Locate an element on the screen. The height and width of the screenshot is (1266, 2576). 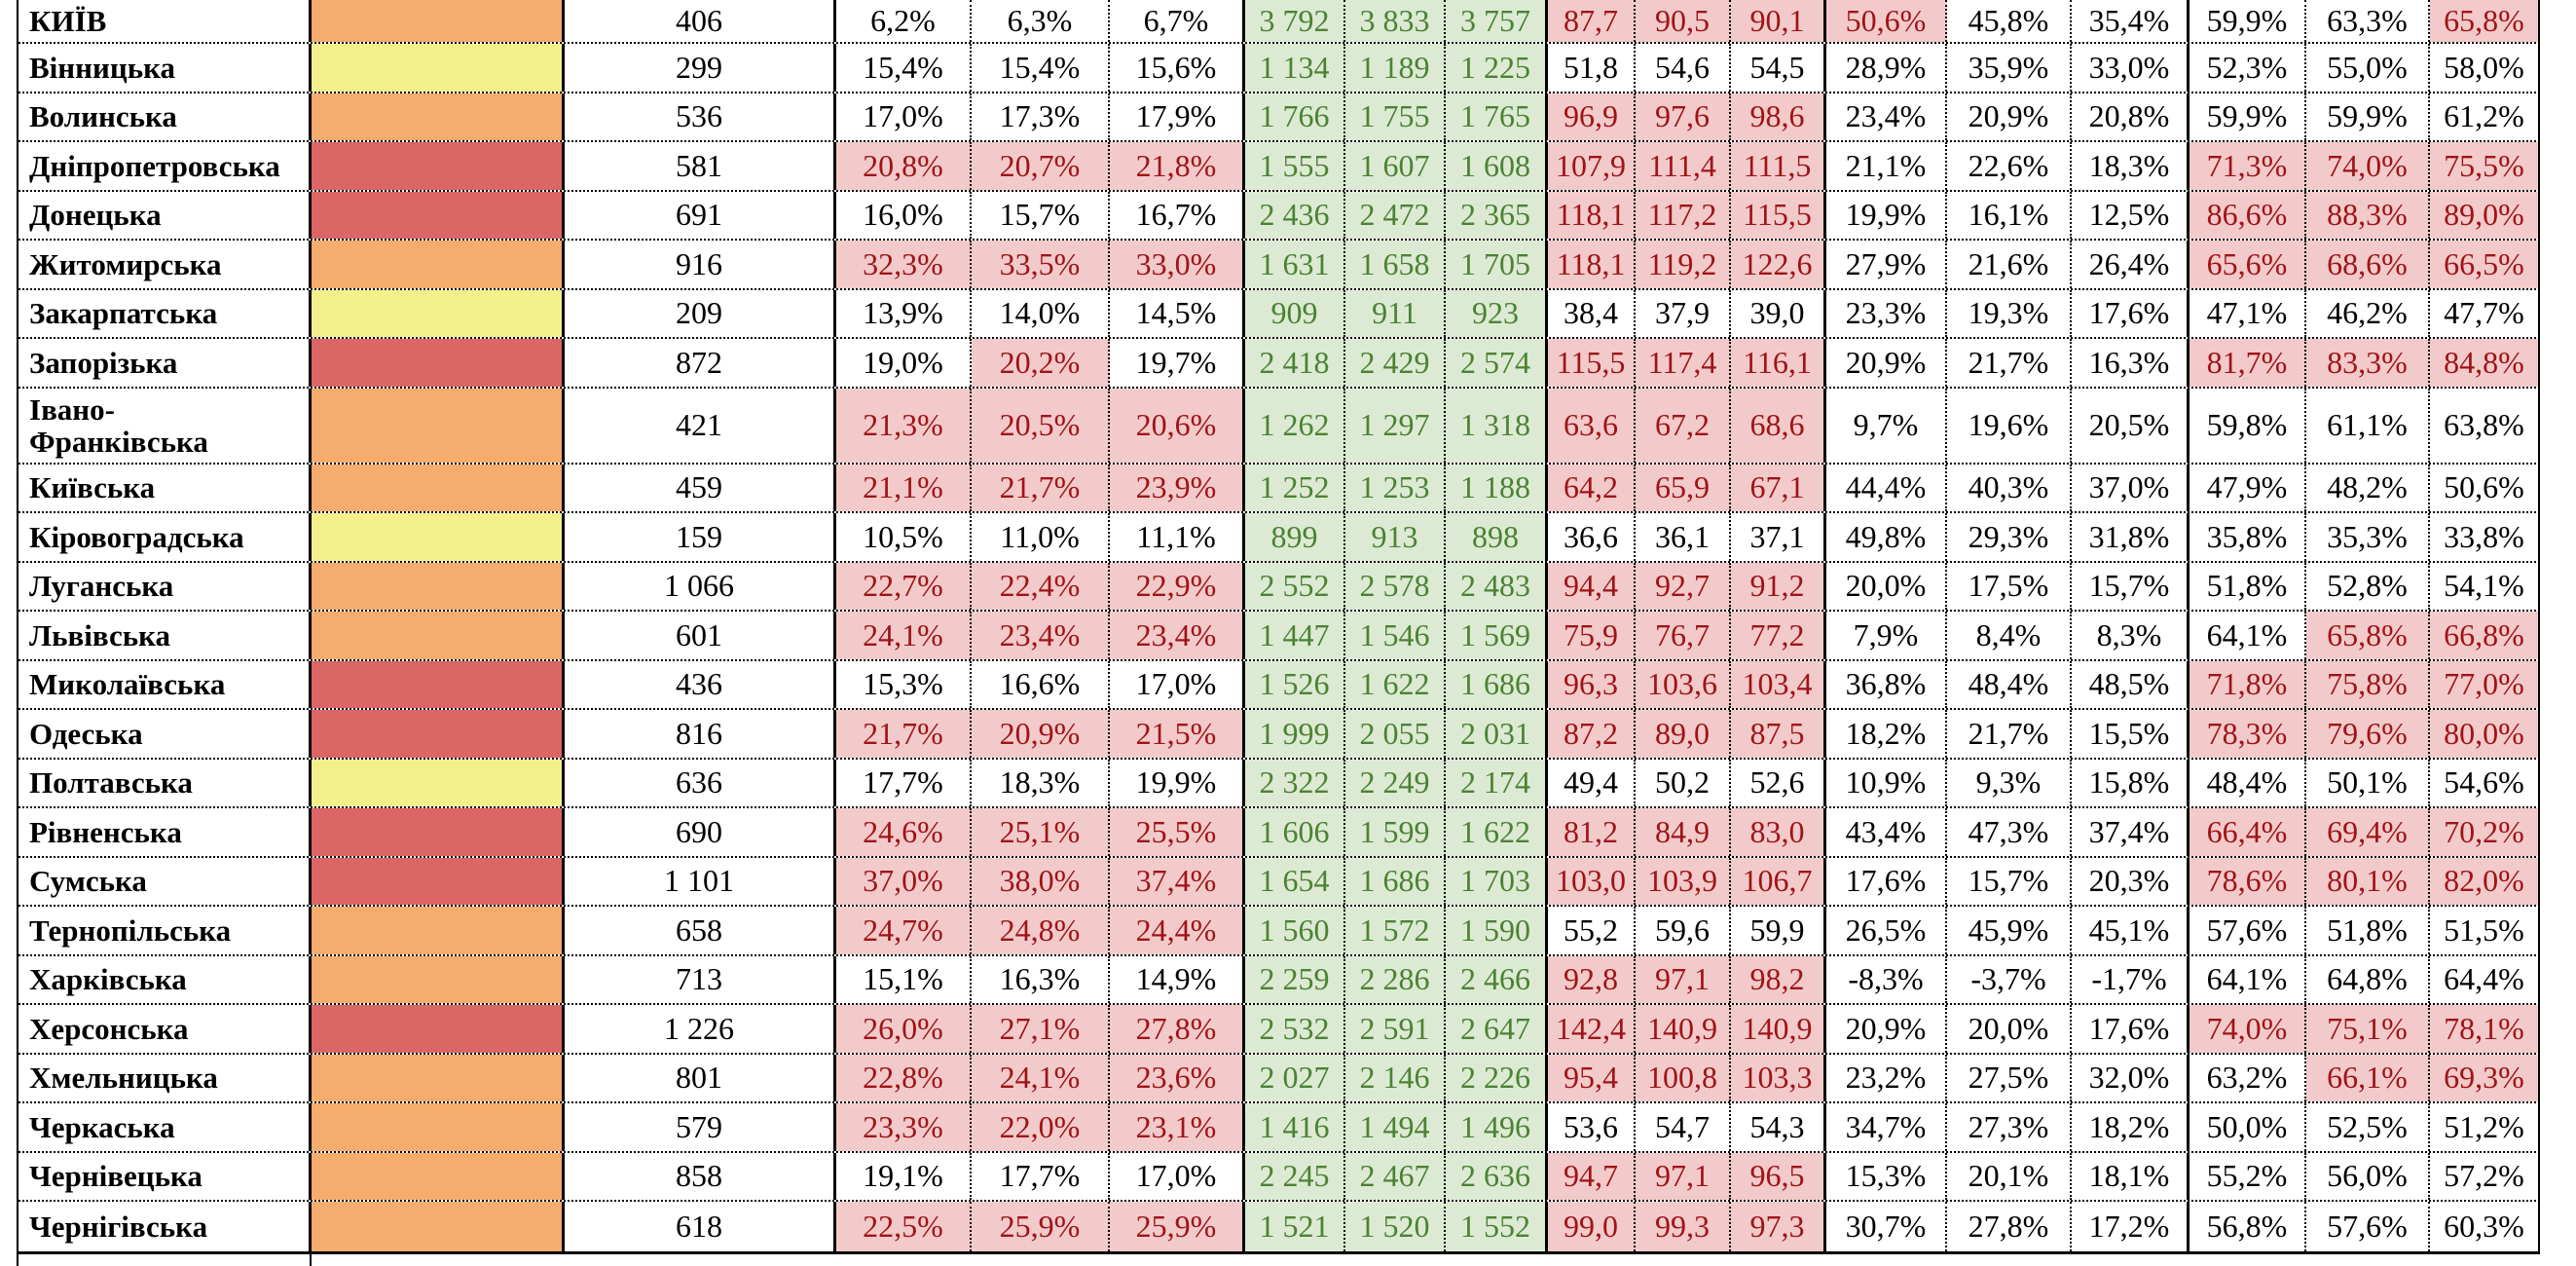
abs-value-cell: 1 631 is located at coordinates (1295, 264).